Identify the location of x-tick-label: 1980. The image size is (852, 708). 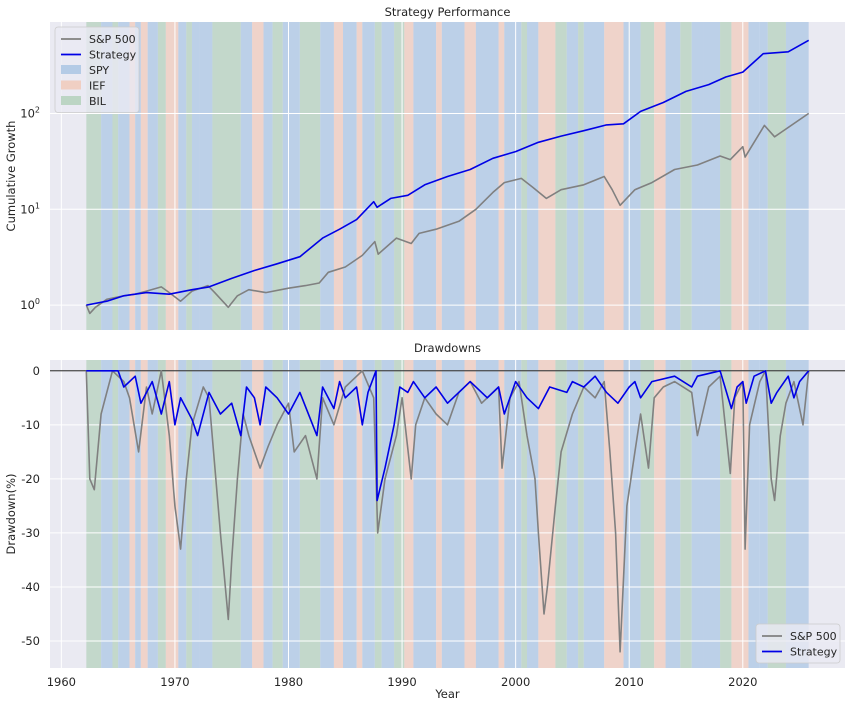
(288, 682).